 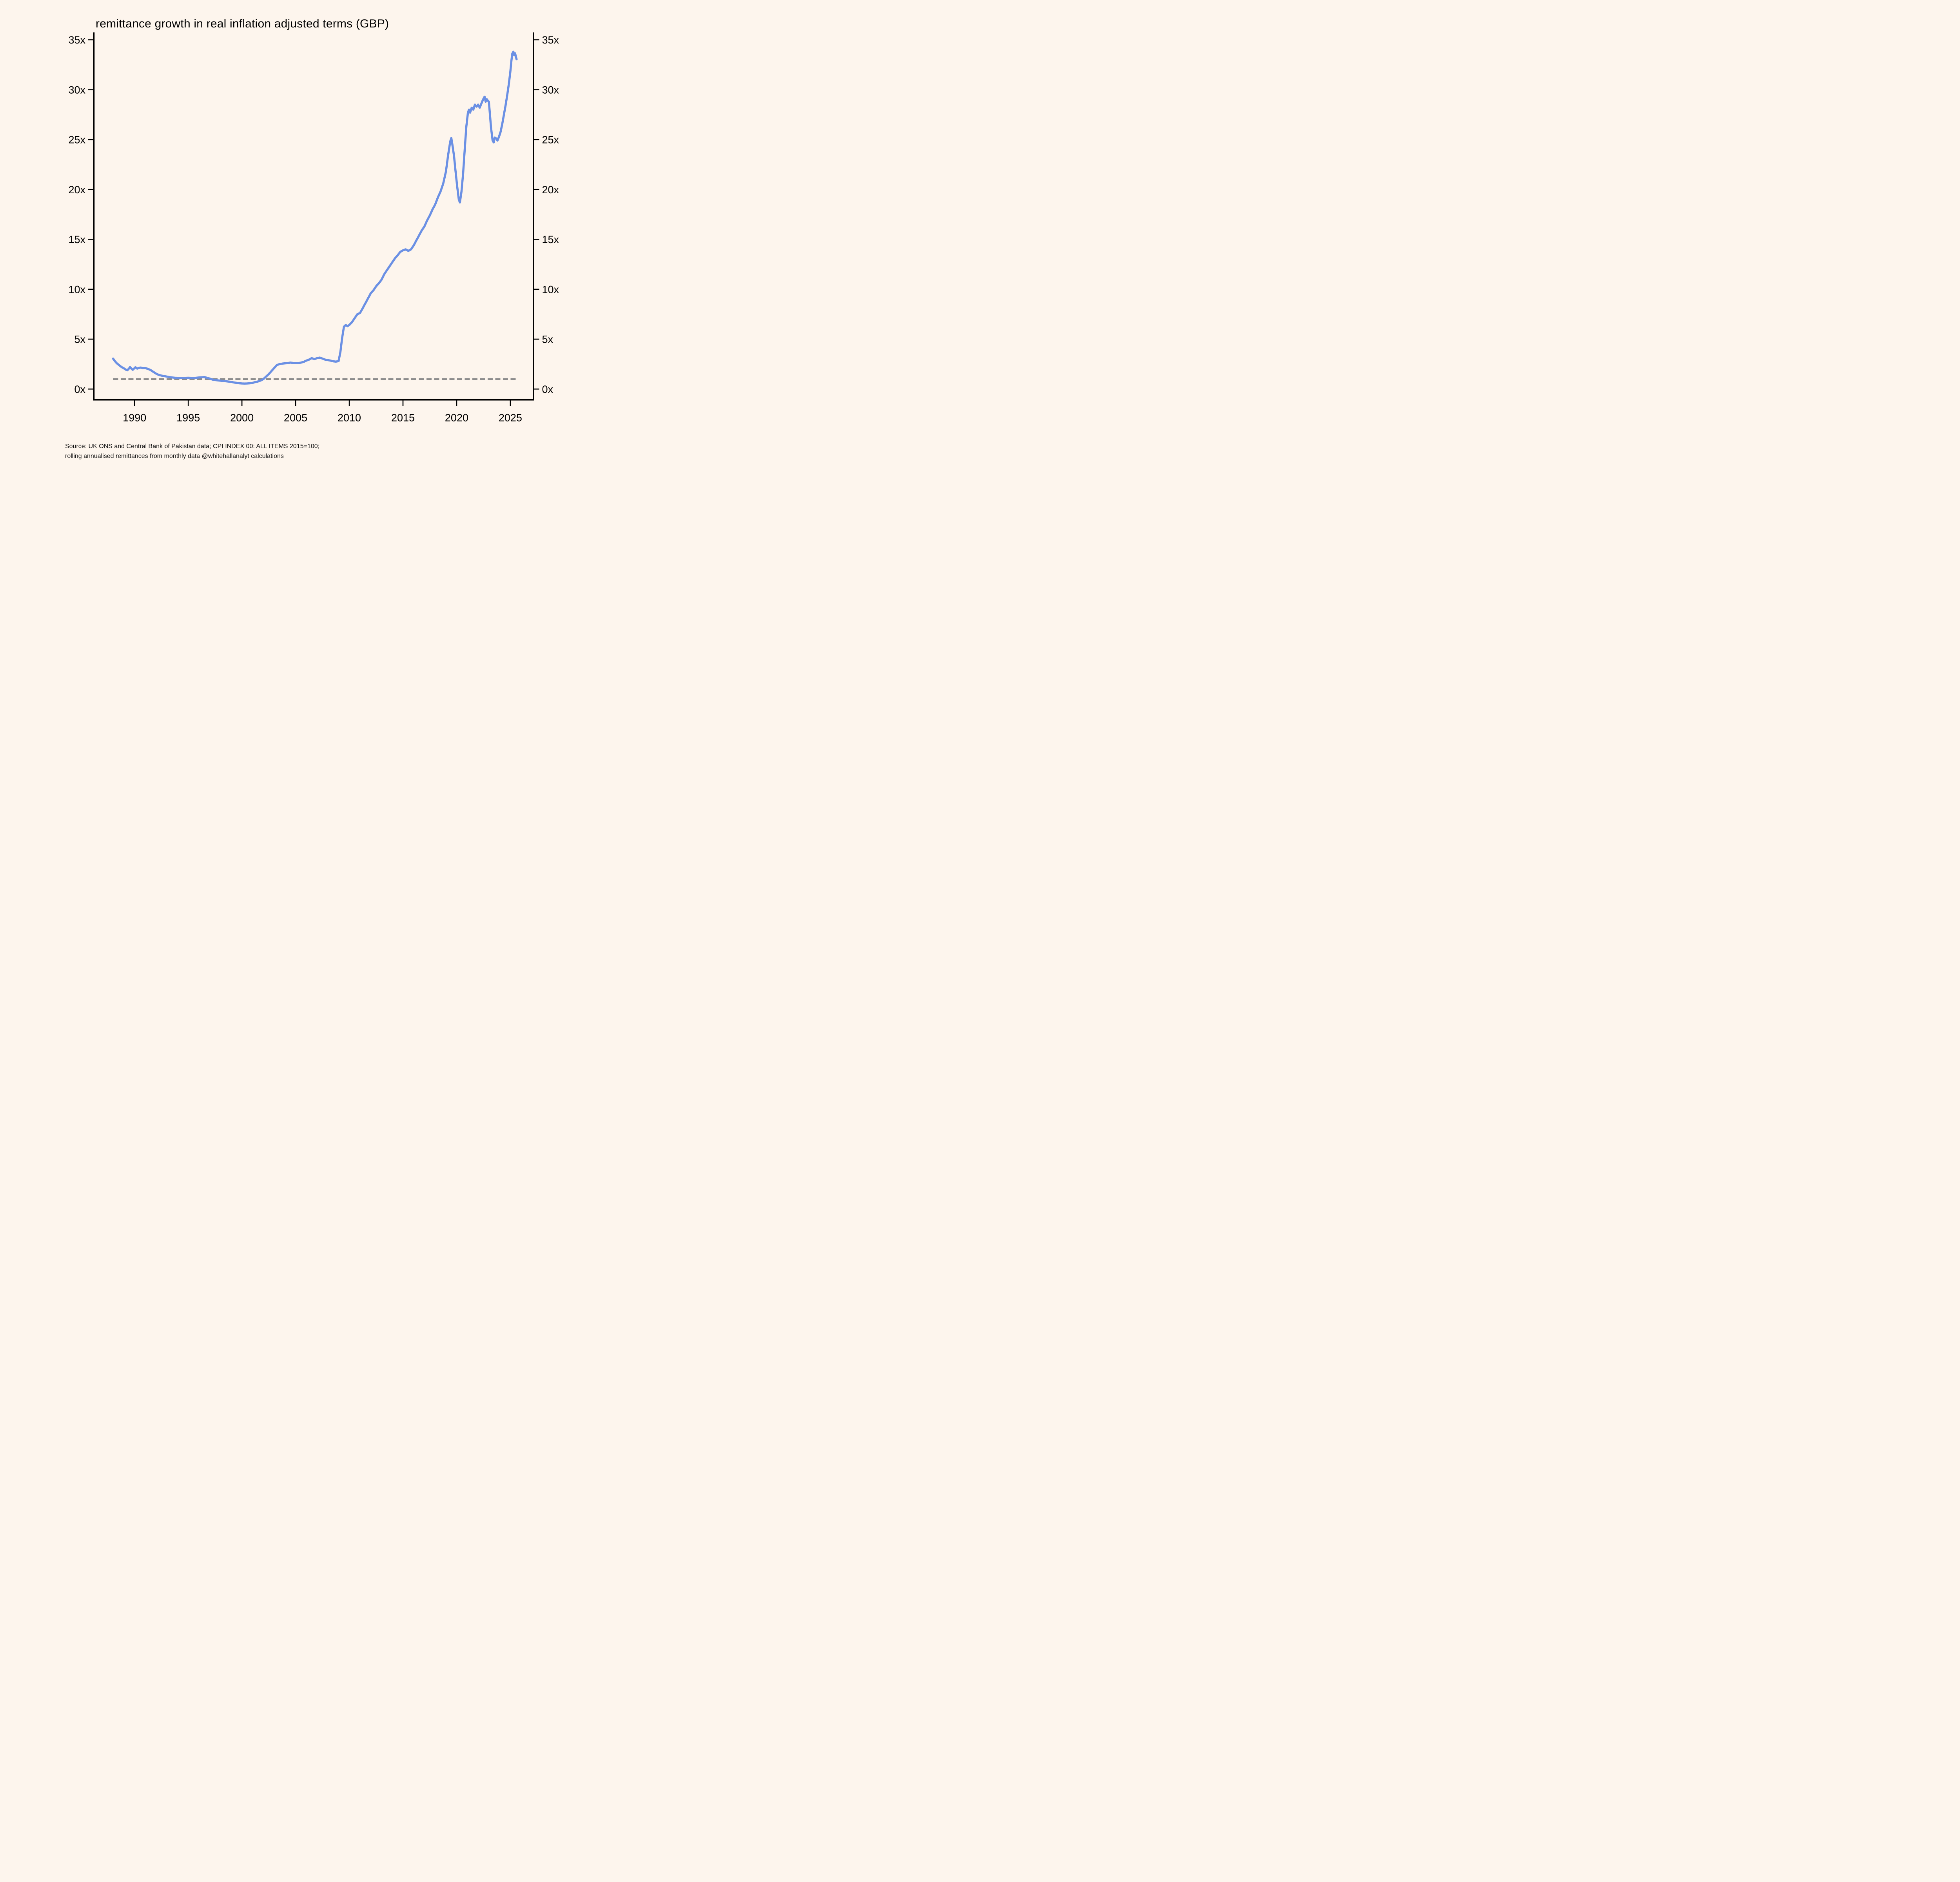 What do you see at coordinates (76, 239) in the screenshot?
I see `y-axis-tick-label-left: 15x` at bounding box center [76, 239].